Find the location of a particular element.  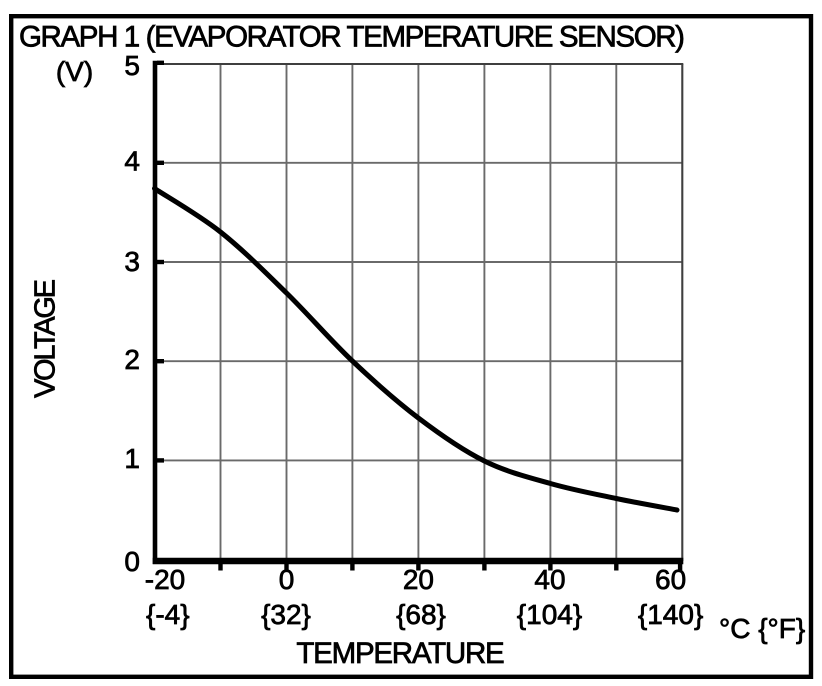

svg-text: {140} is located at coordinates (670, 614).